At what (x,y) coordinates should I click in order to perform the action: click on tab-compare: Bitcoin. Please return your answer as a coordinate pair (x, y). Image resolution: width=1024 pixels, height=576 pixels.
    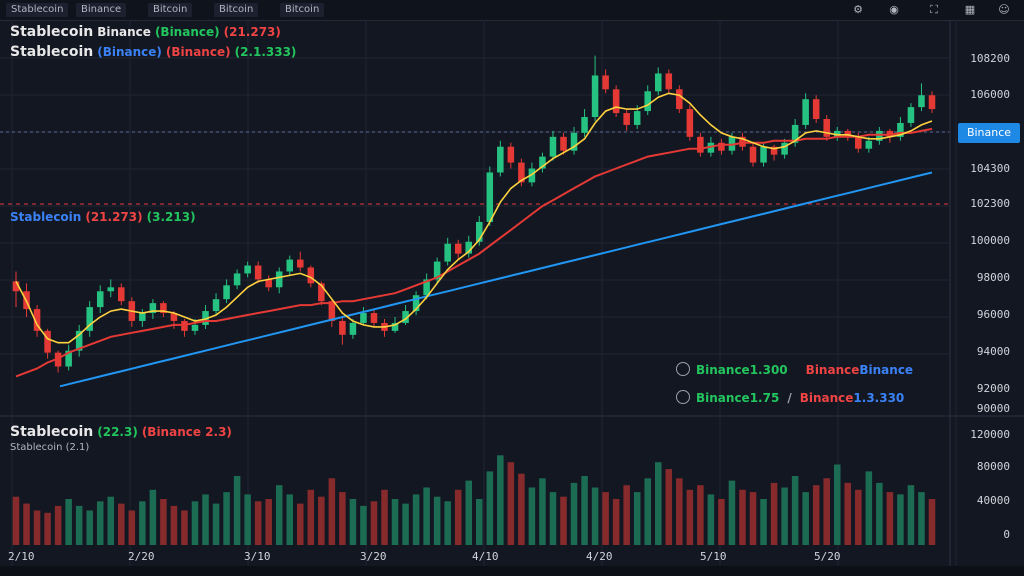
    Looking at the image, I should click on (302, 10).